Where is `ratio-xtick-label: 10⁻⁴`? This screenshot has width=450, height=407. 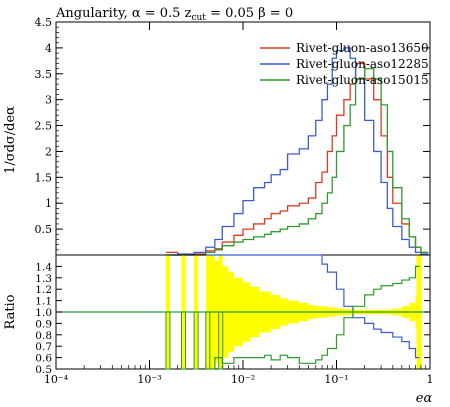
ratio-xtick-label: 10⁻⁴ is located at coordinates (56, 379).